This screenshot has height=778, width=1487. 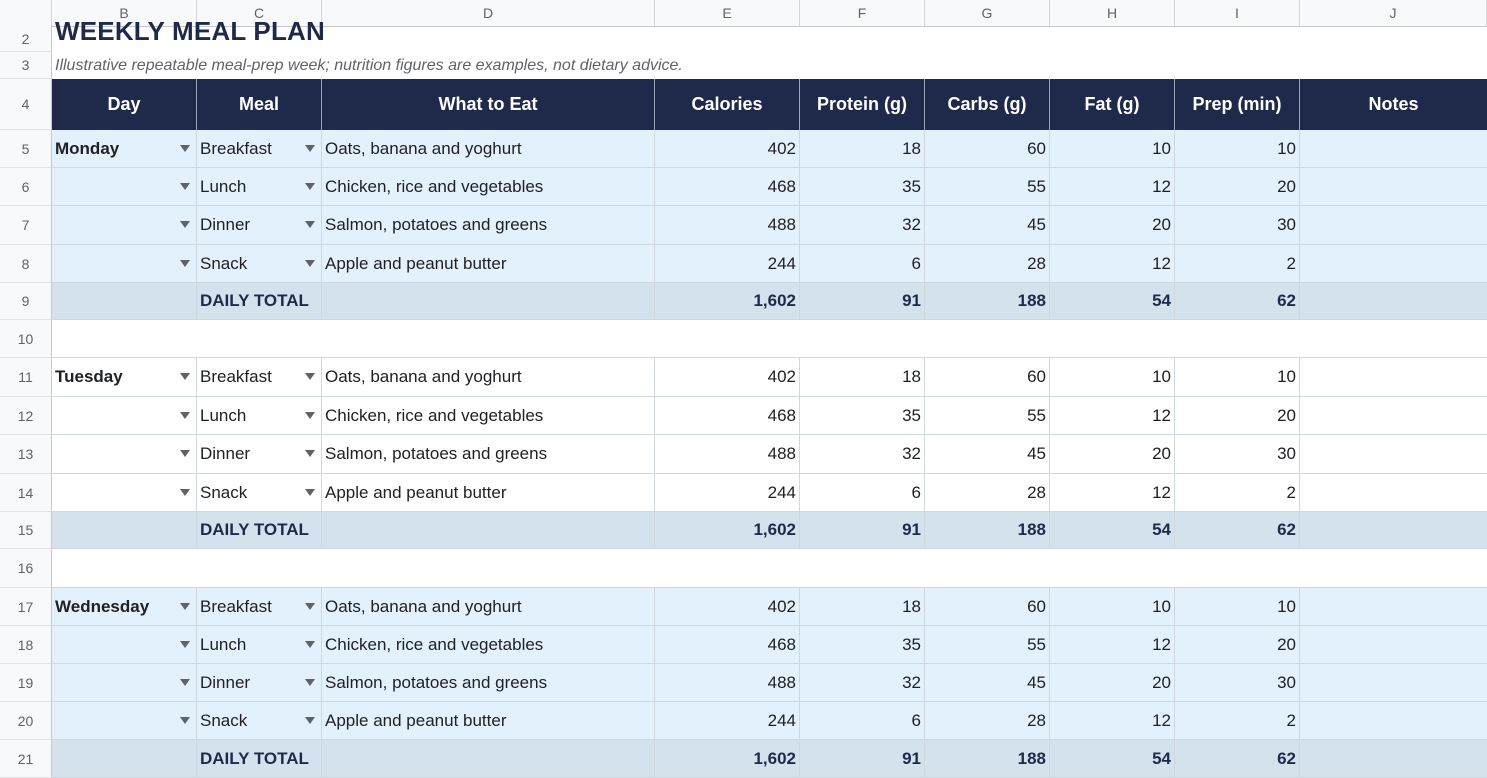 I want to click on total-label-cell: DAILY TOTAL, so click(x=259, y=530).